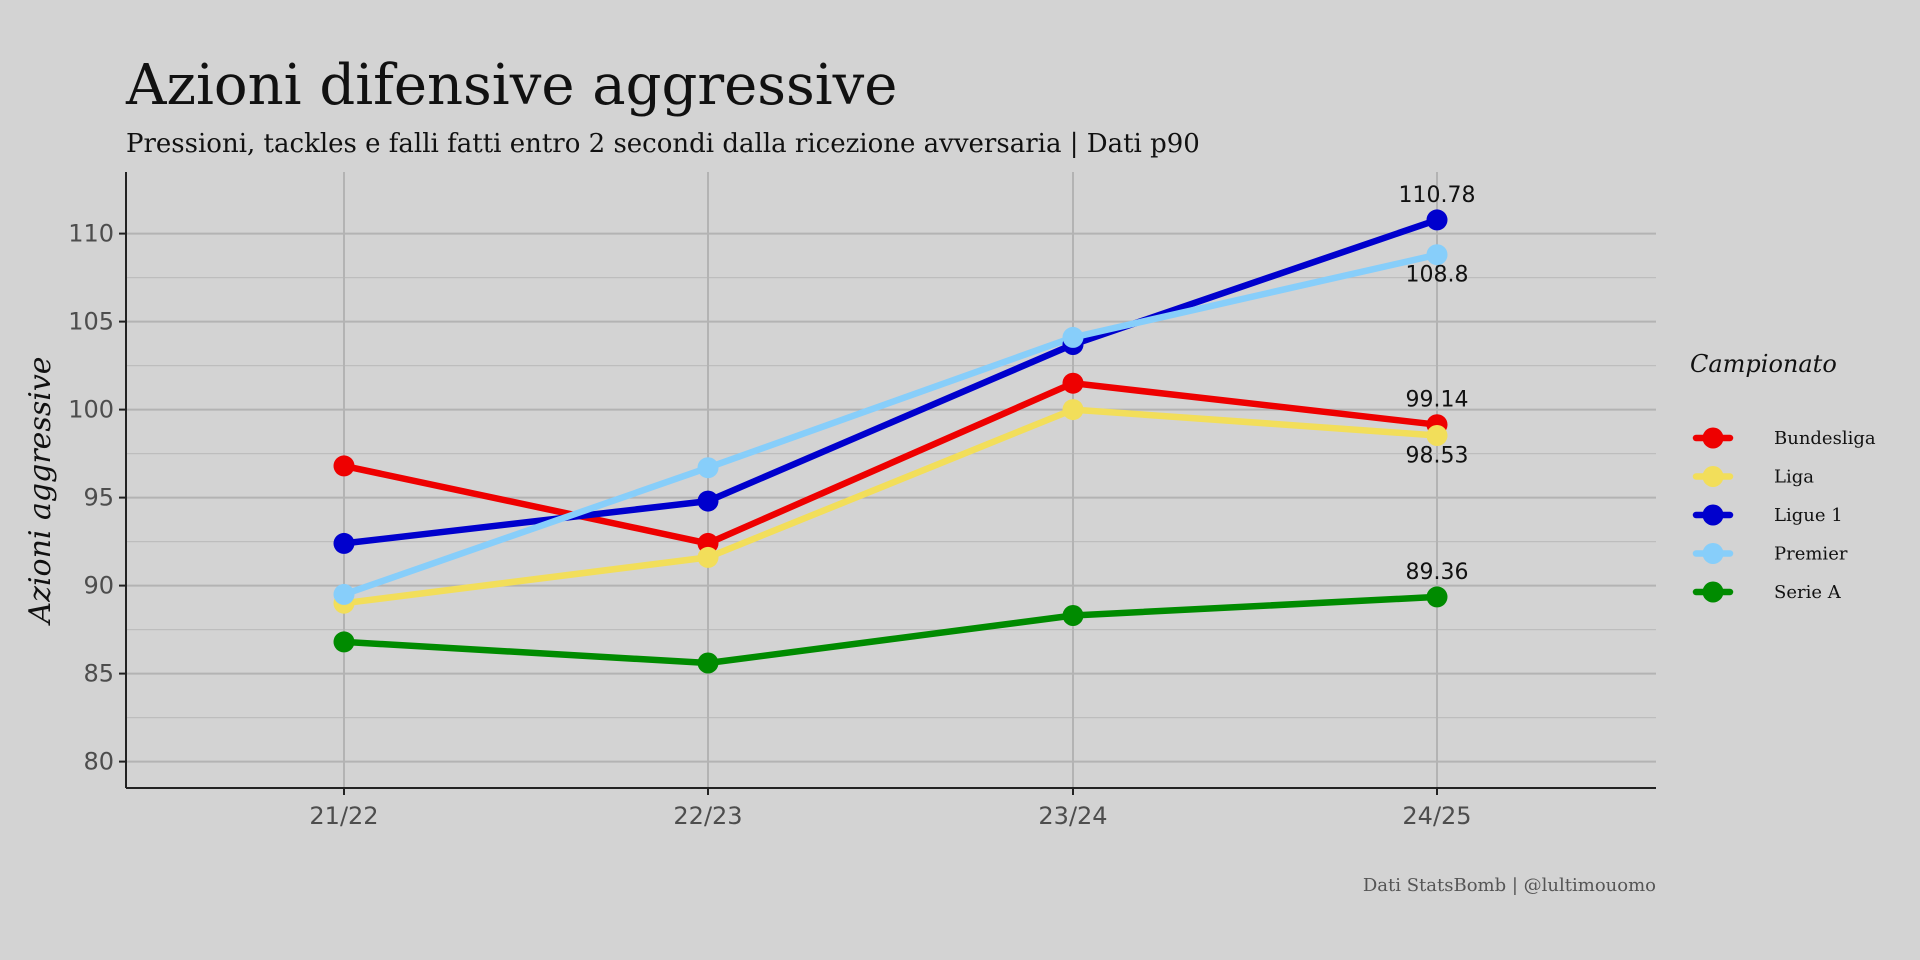  What do you see at coordinates (1437, 400) in the screenshot?
I see `data-label: 99.14` at bounding box center [1437, 400].